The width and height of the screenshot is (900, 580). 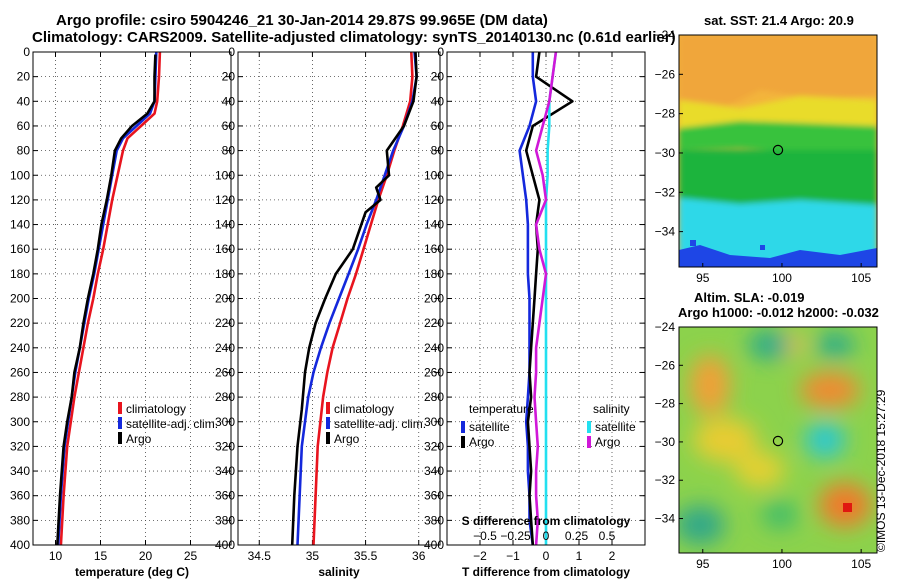 I want to click on diff-xticklabel-0: −2, so click(x=480, y=556).